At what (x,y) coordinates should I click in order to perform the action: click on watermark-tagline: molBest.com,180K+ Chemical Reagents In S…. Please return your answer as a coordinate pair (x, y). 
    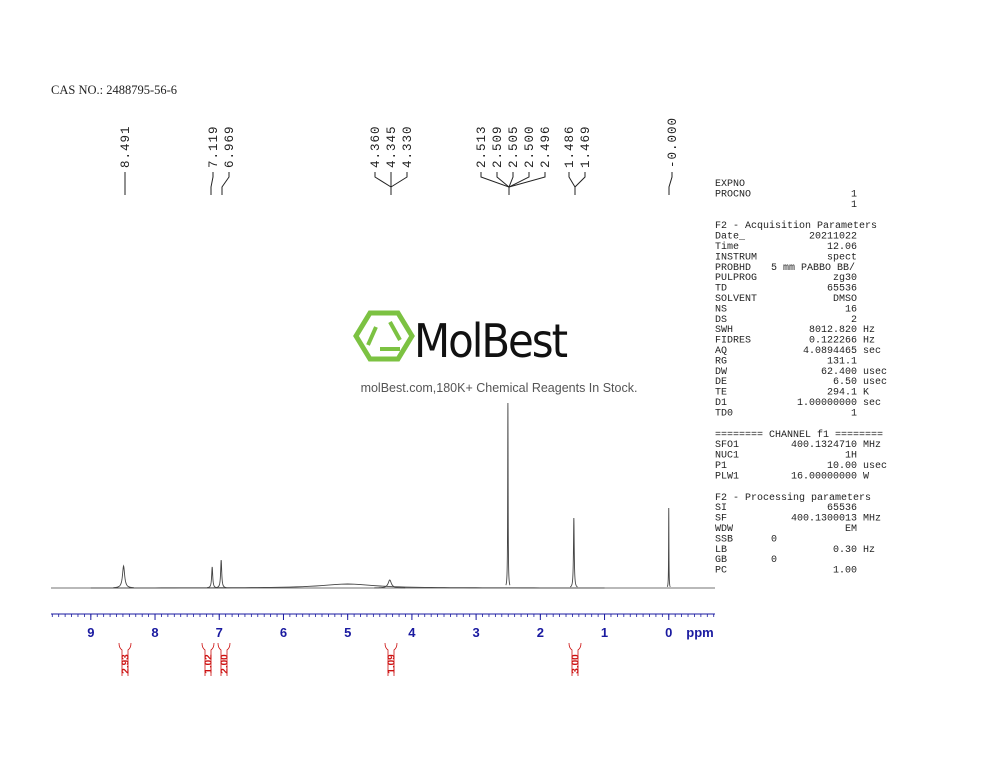
    Looking at the image, I should click on (499, 388).